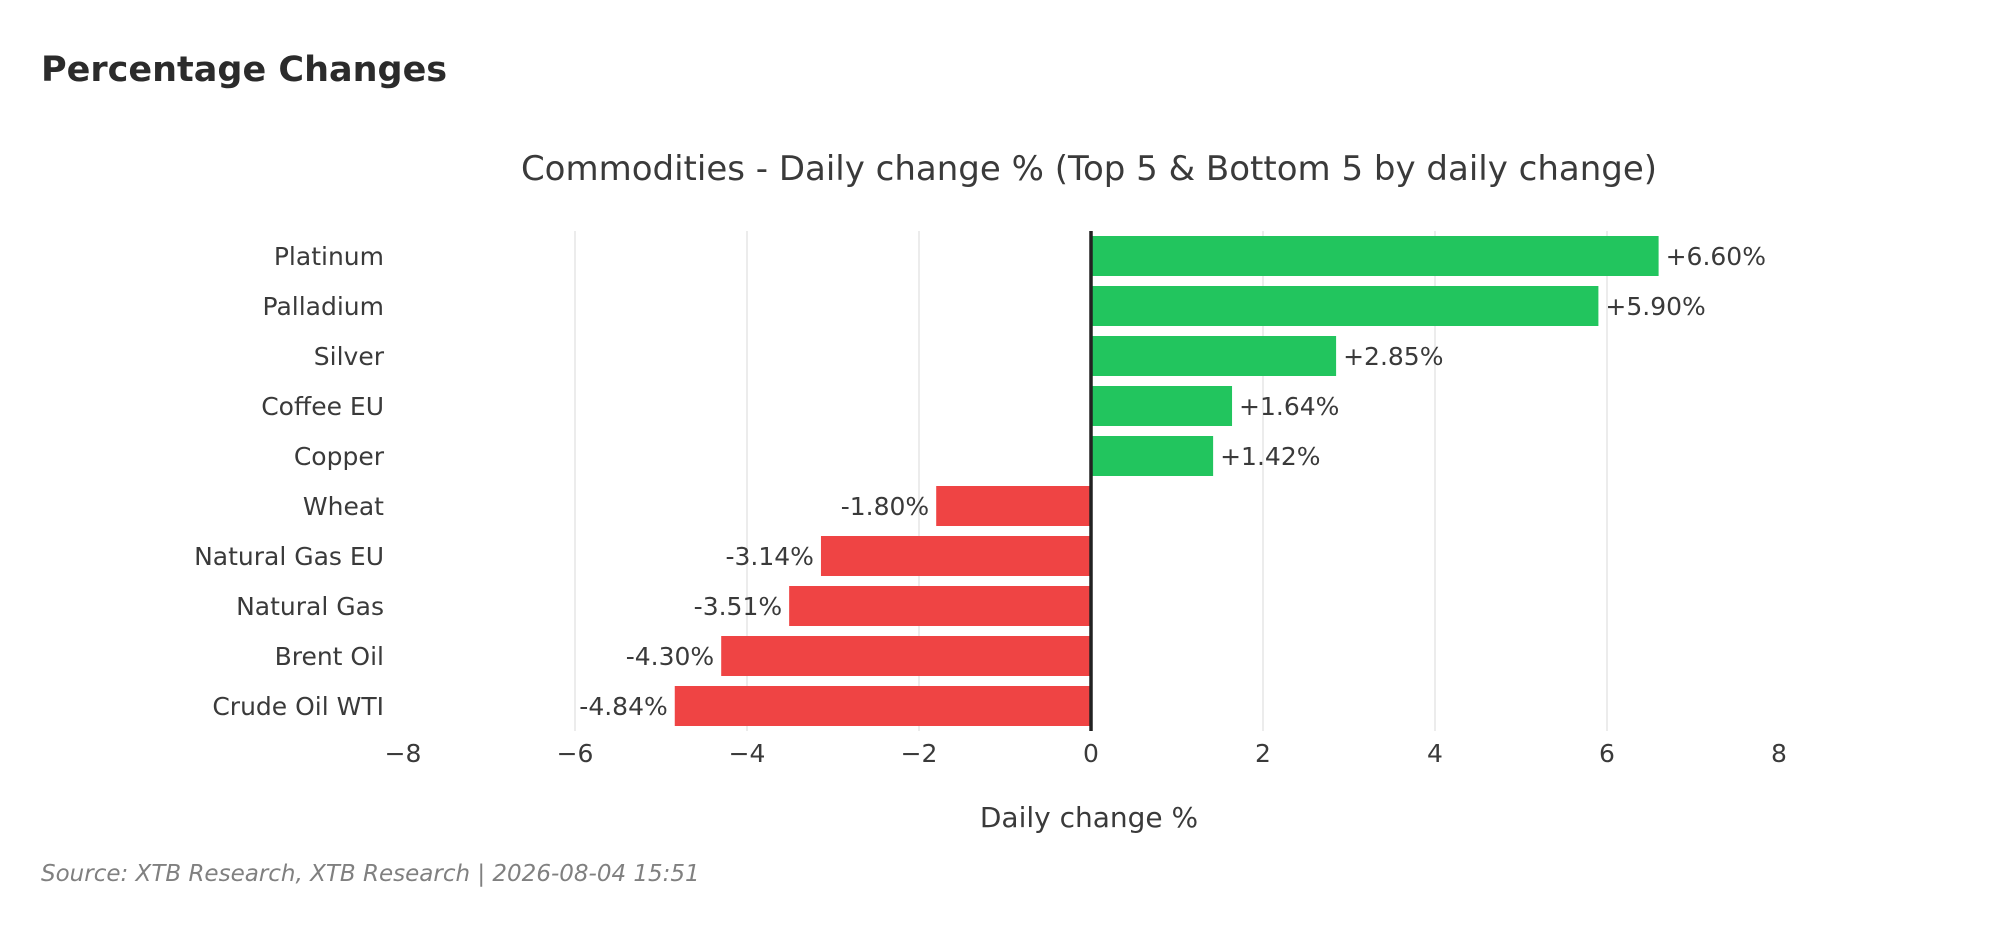 Image resolution: width=2002 pixels, height=932 pixels. Describe the element at coordinates (1607, 753) in the screenshot. I see `x-tick-label: 6` at that location.